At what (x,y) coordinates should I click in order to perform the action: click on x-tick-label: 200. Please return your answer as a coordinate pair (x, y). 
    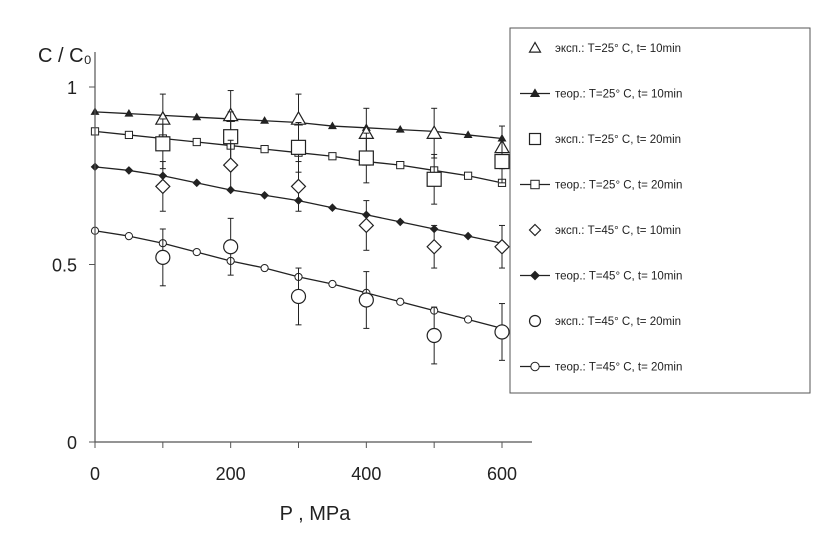
    Looking at the image, I should click on (231, 474).